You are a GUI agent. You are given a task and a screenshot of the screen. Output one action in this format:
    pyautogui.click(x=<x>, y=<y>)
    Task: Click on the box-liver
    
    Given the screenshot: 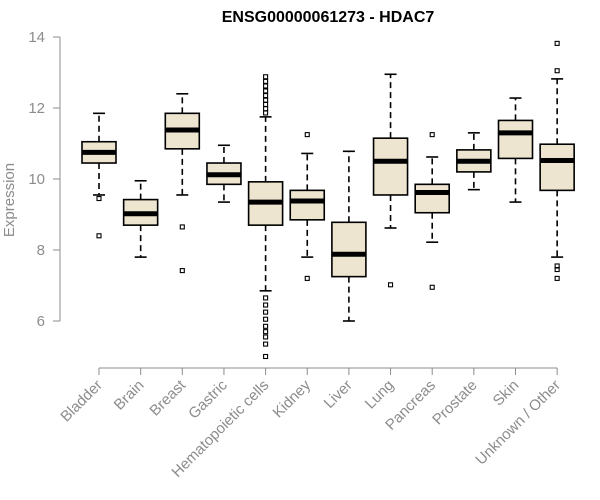 What is the action you would take?
    pyautogui.click(x=349, y=236)
    